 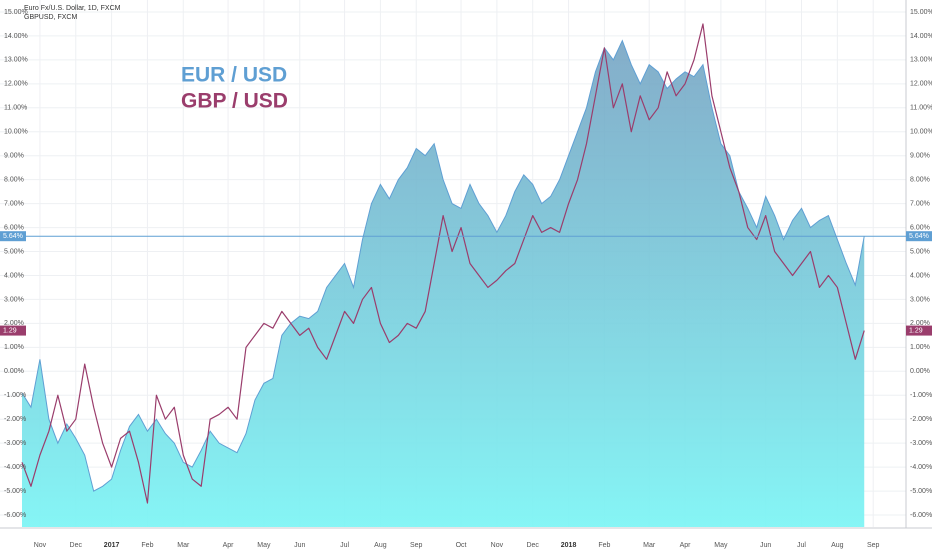 I want to click on series-name: GBP / USD, so click(x=234, y=101).